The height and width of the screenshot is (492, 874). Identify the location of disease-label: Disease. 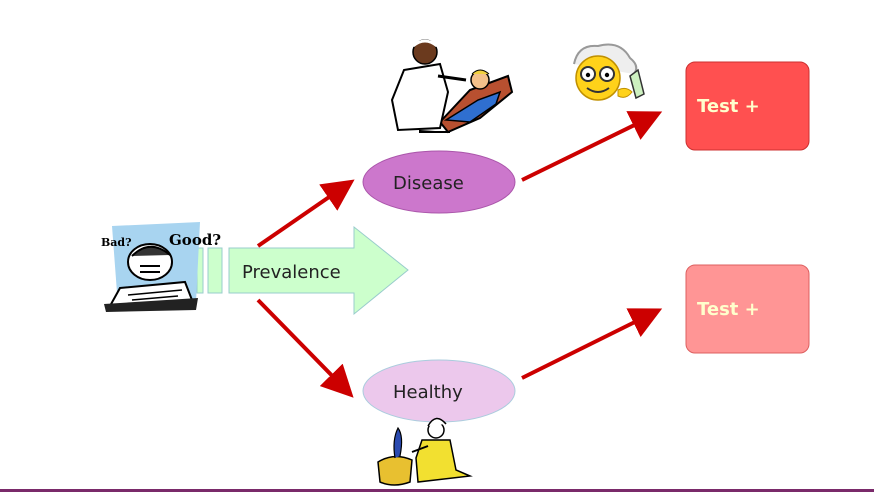
(428, 183).